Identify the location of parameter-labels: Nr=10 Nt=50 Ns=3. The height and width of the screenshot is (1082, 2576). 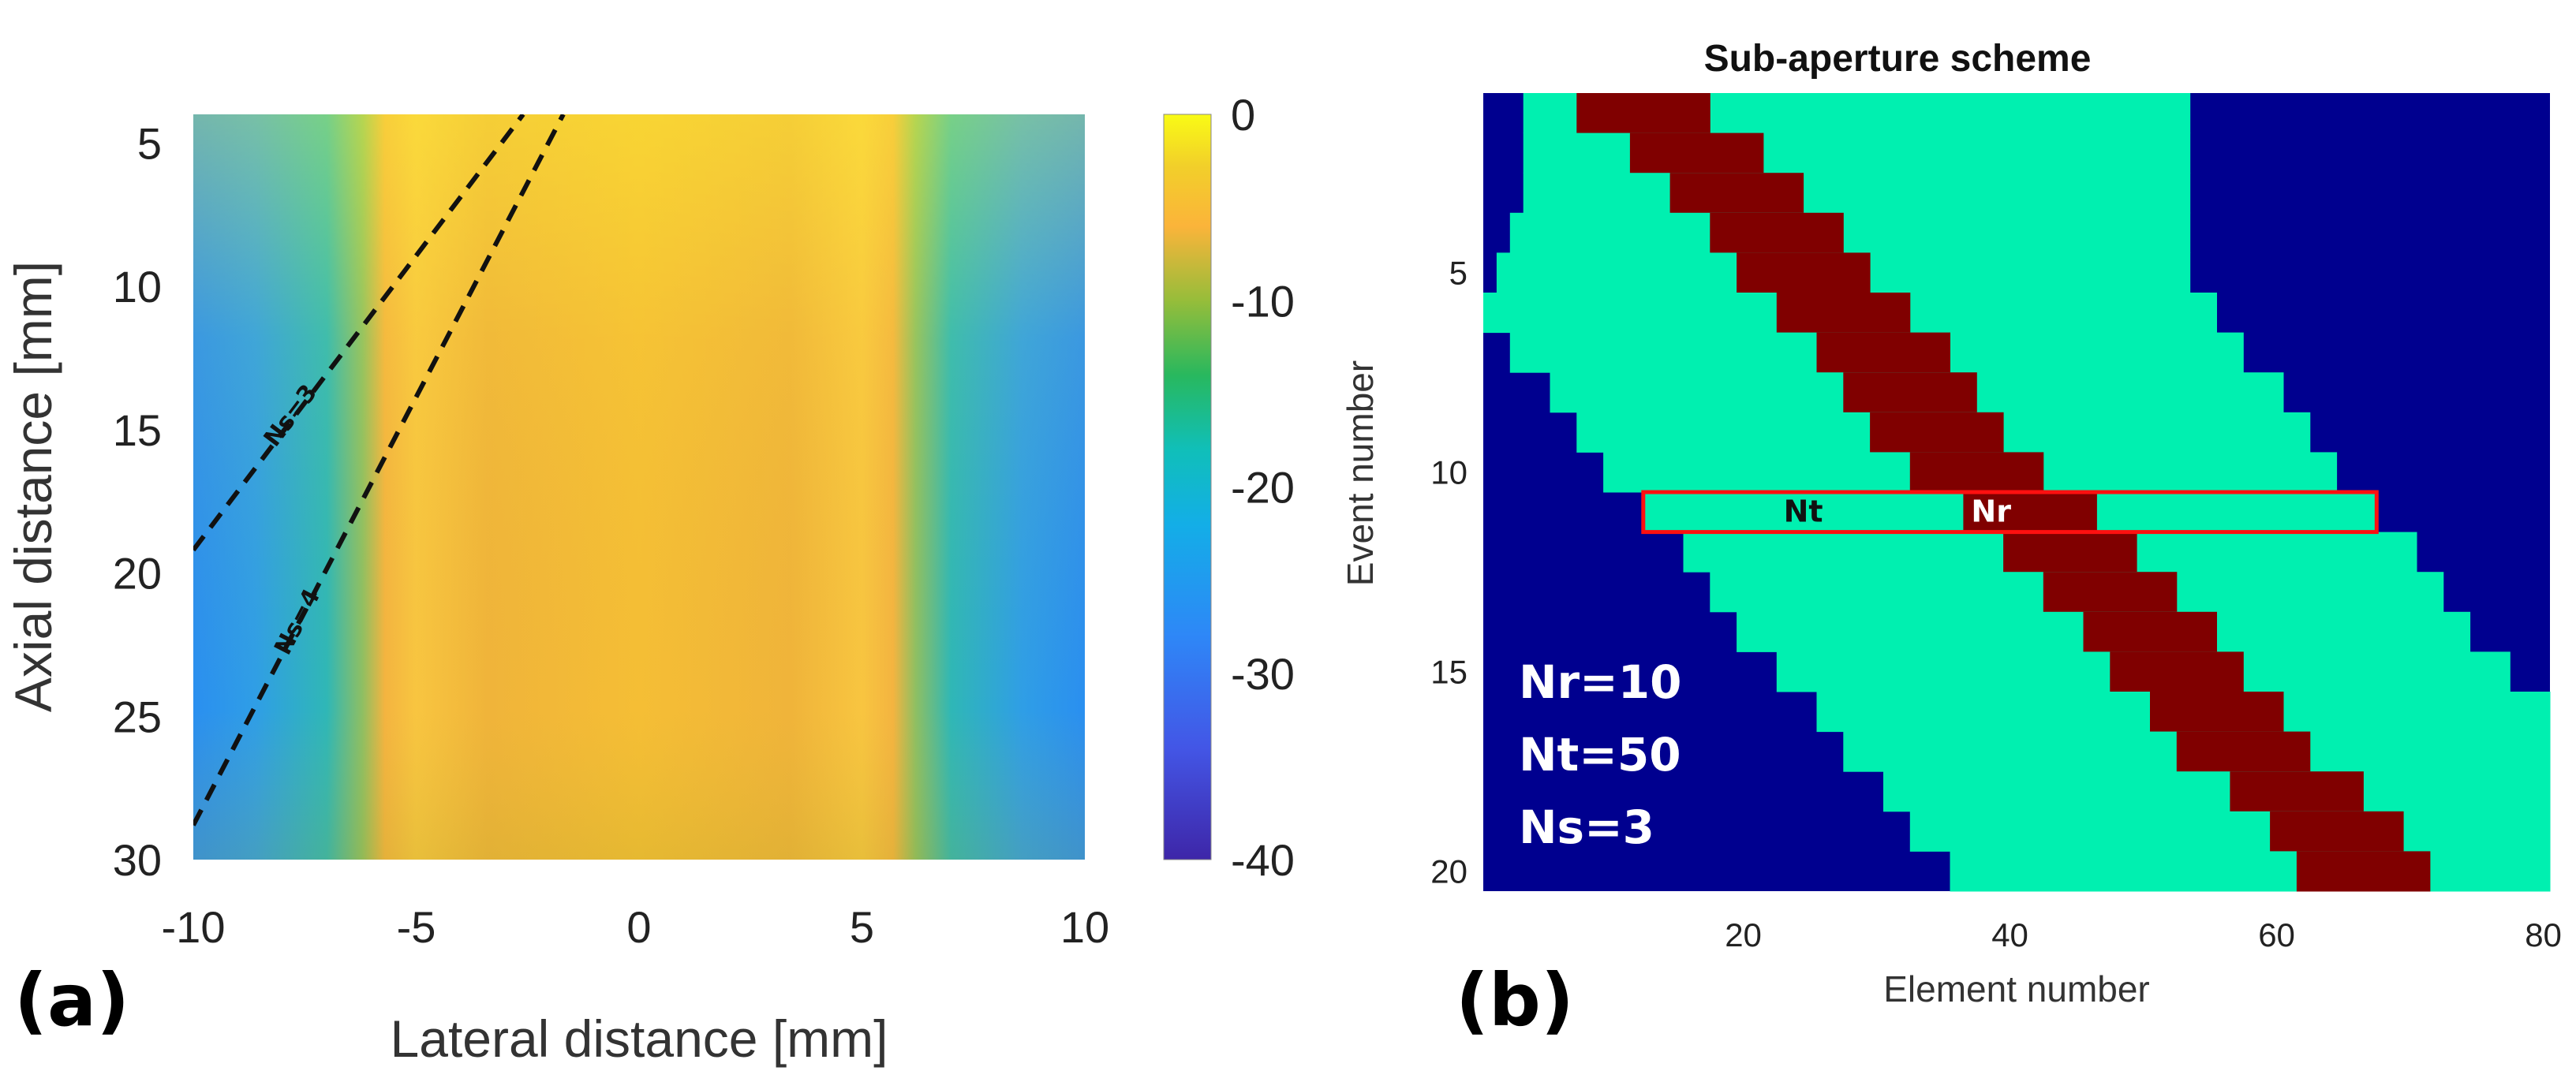
(1600, 754).